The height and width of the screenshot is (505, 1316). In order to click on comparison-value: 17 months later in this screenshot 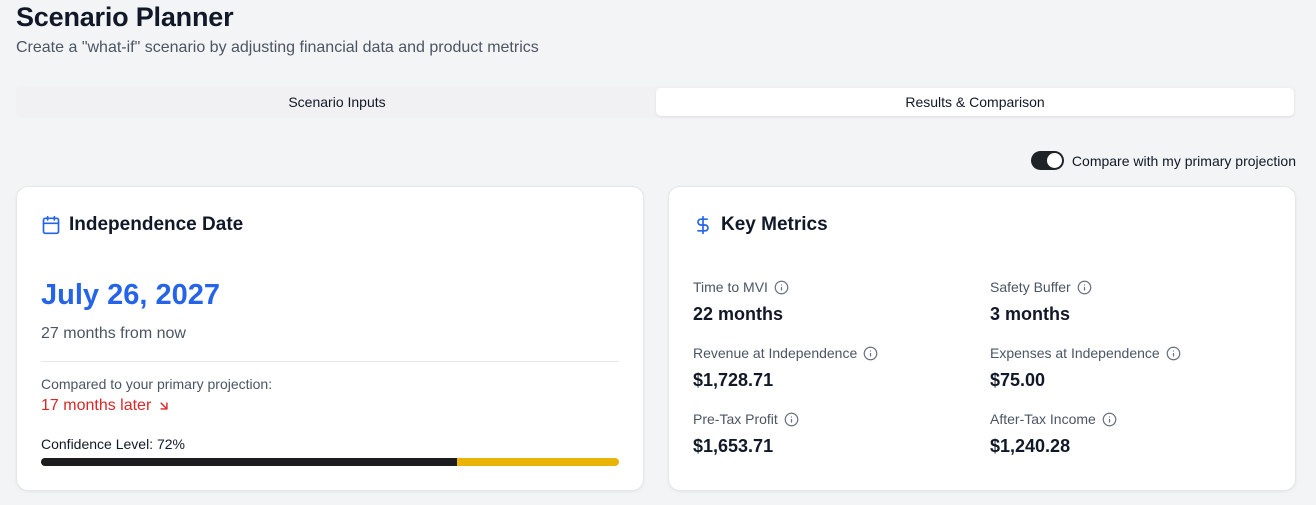, I will do `click(106, 406)`.